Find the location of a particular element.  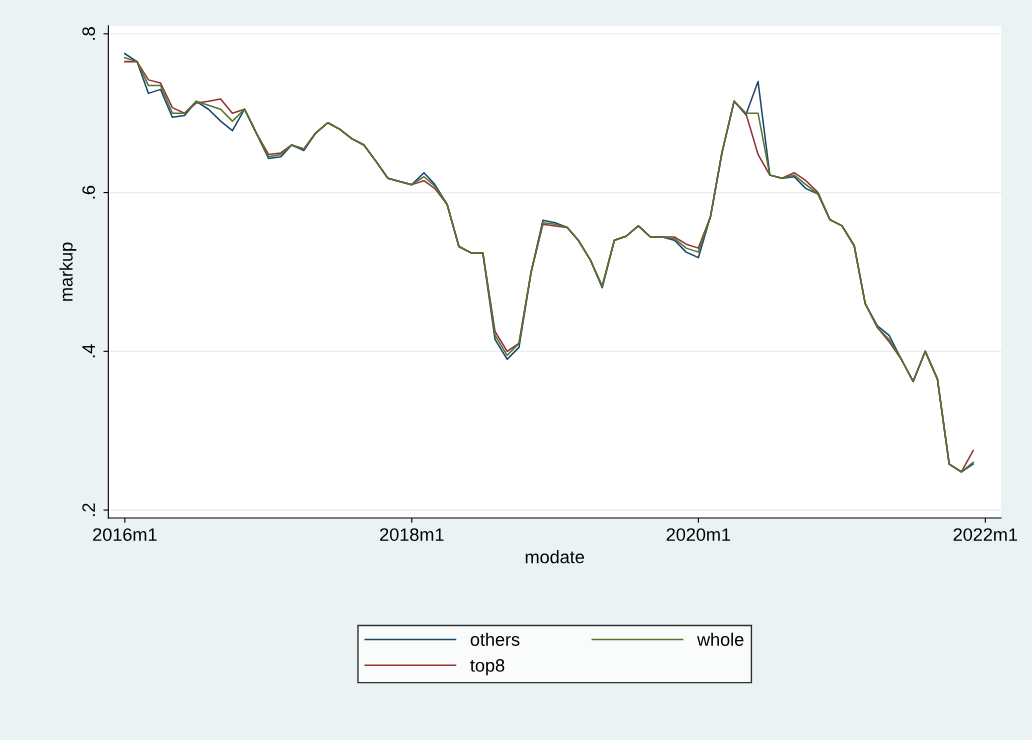

legend-label: others is located at coordinates (495, 639).